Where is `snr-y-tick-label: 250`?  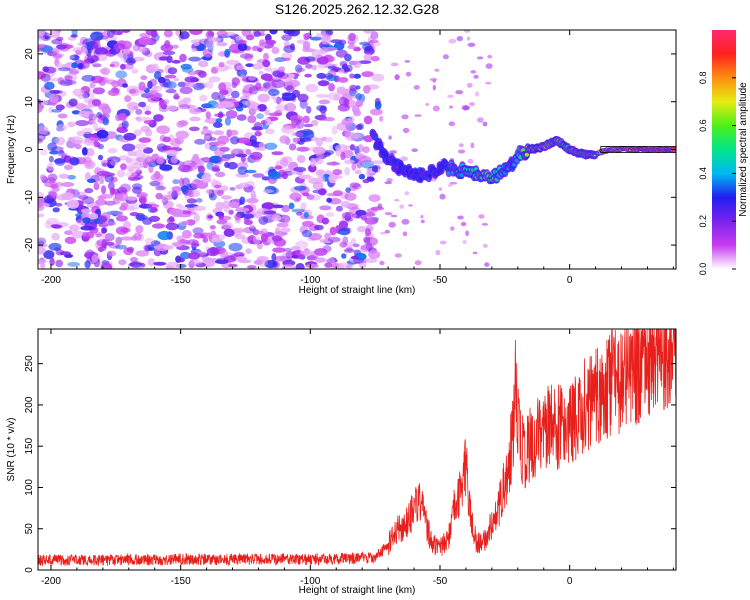 snr-y-tick-label: 250 is located at coordinates (29, 363).